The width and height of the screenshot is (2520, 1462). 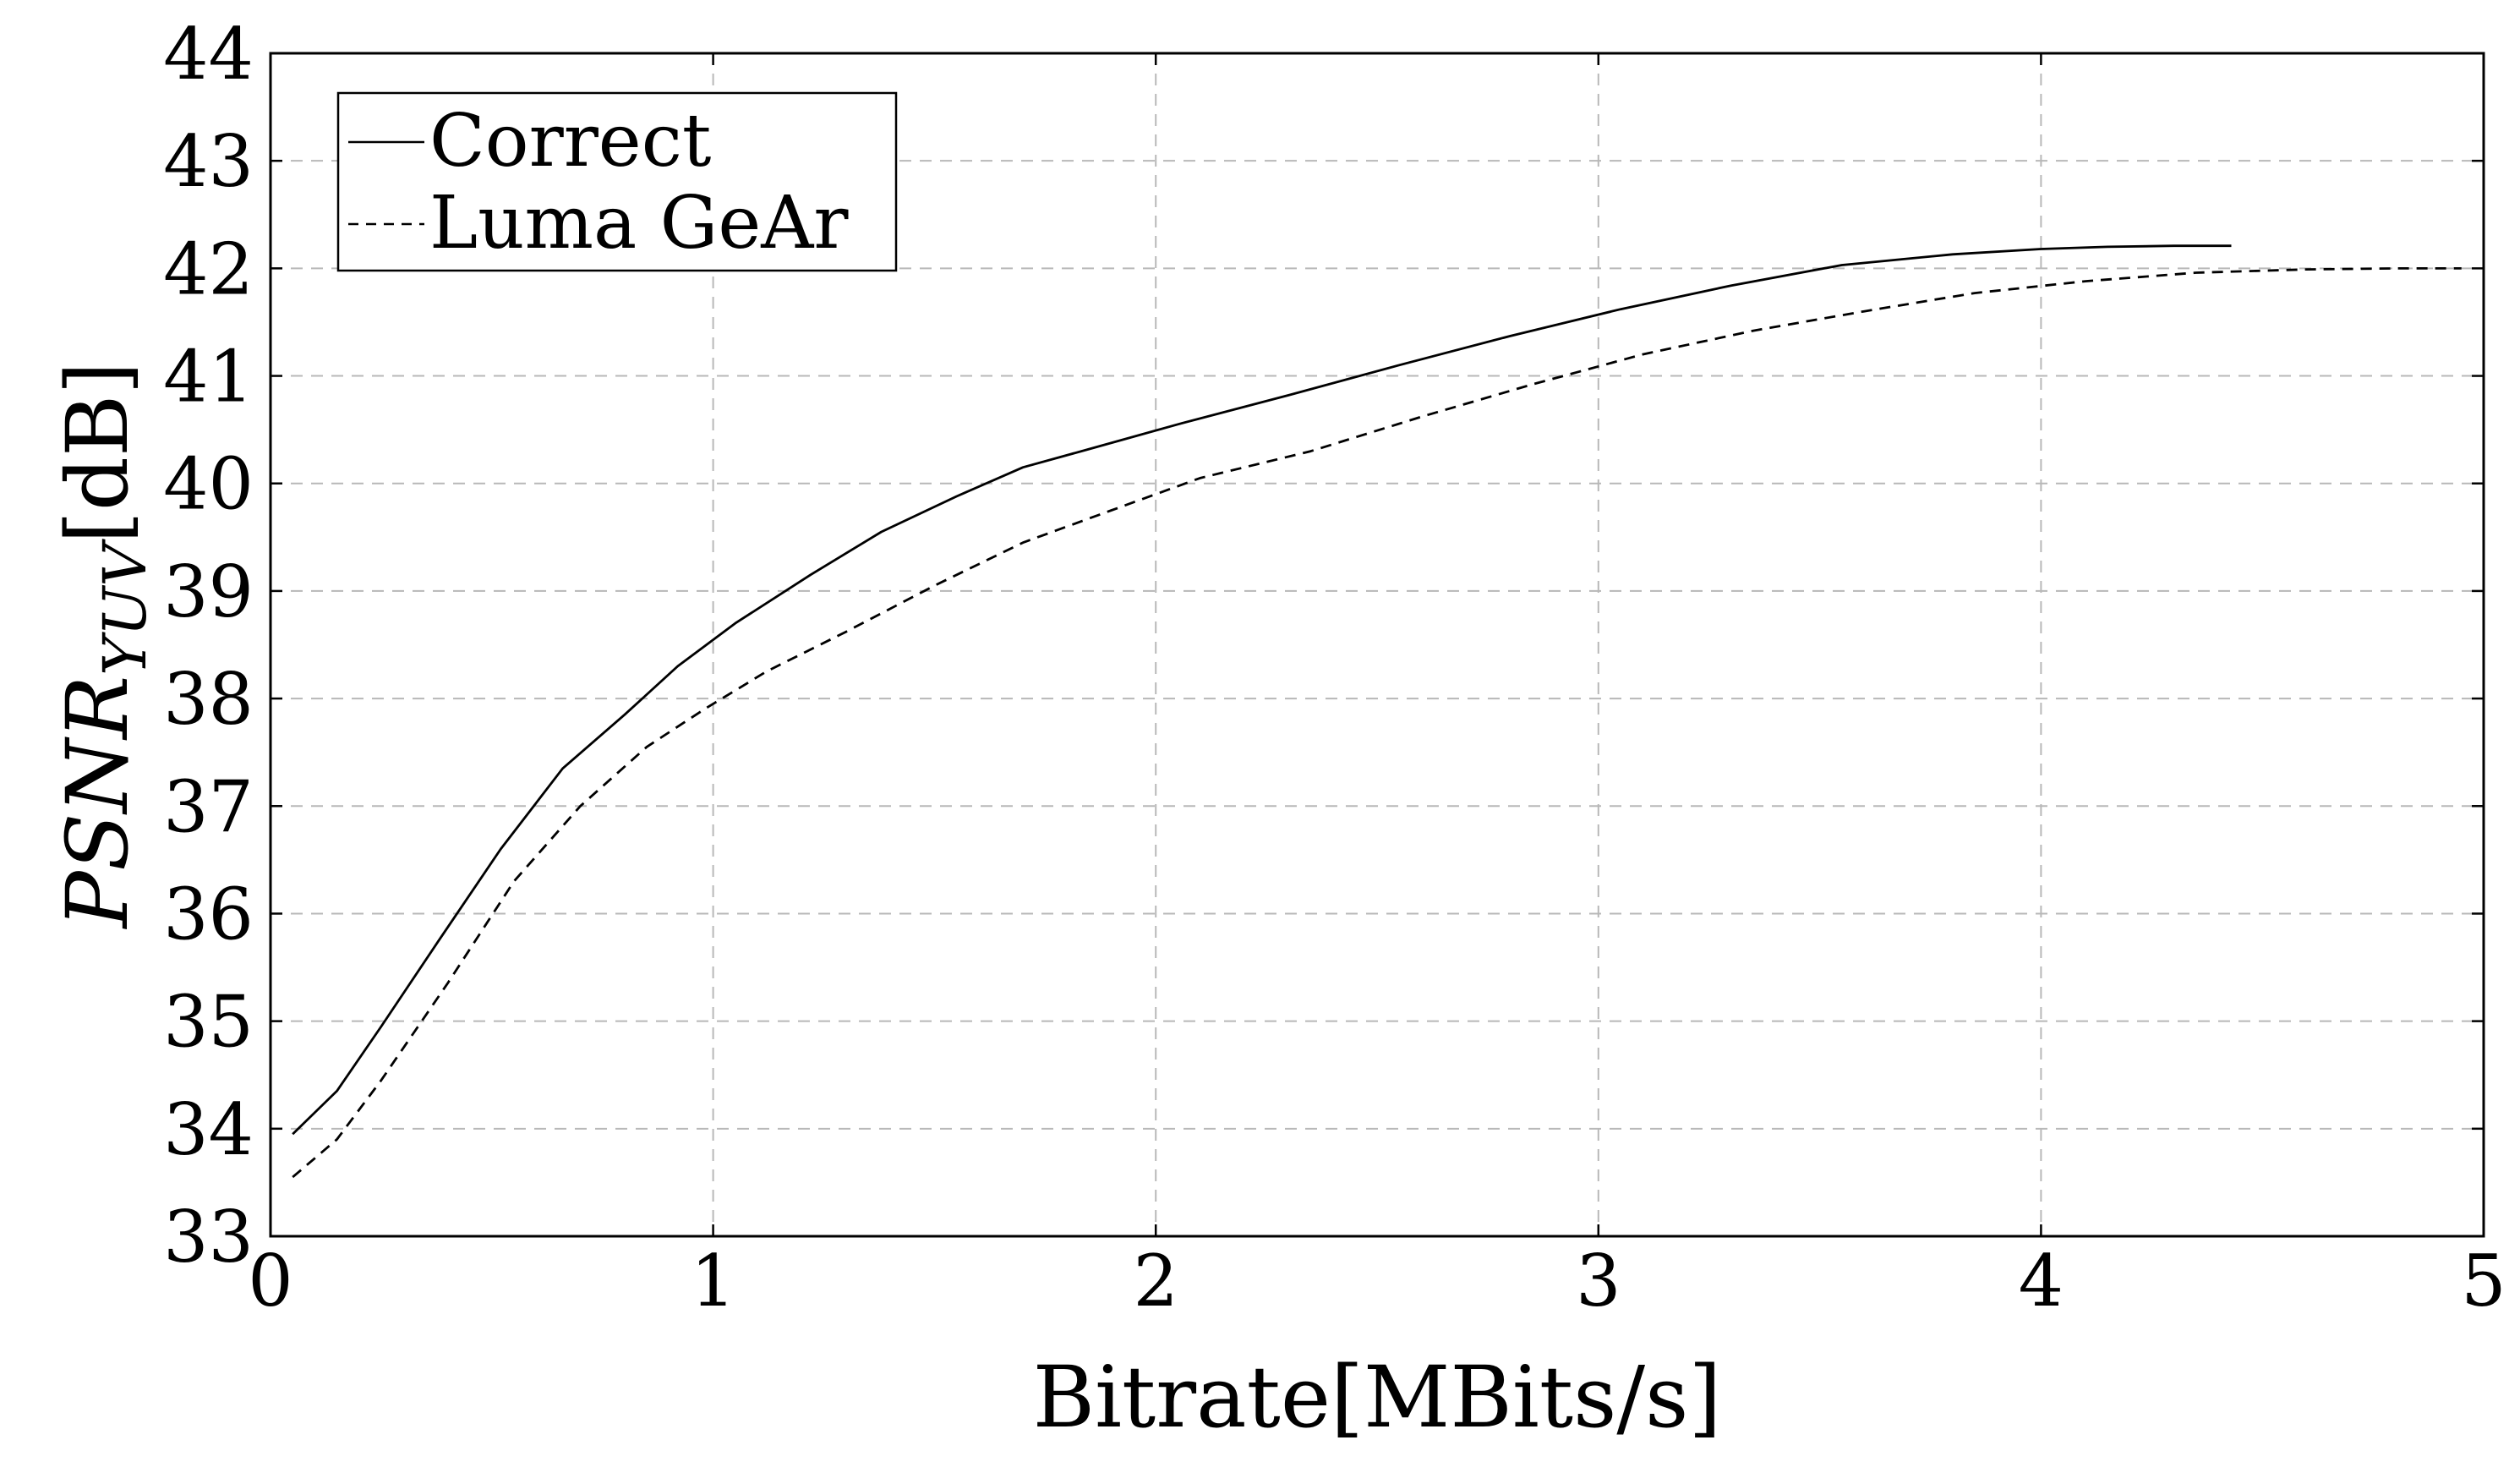 I want to click on y-axis-title-subscript: YUV, so click(x=125, y=607).